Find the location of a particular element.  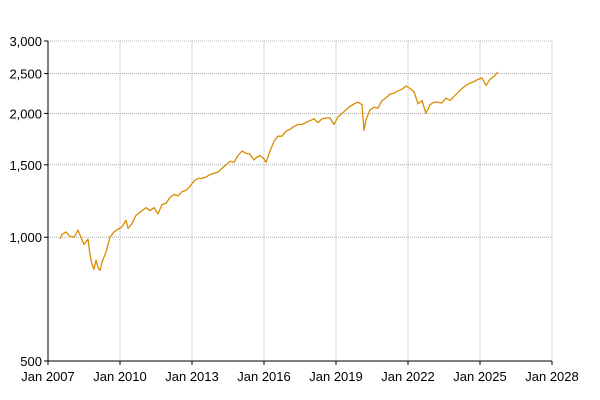

y-tick-label: 500 is located at coordinates (31, 361).